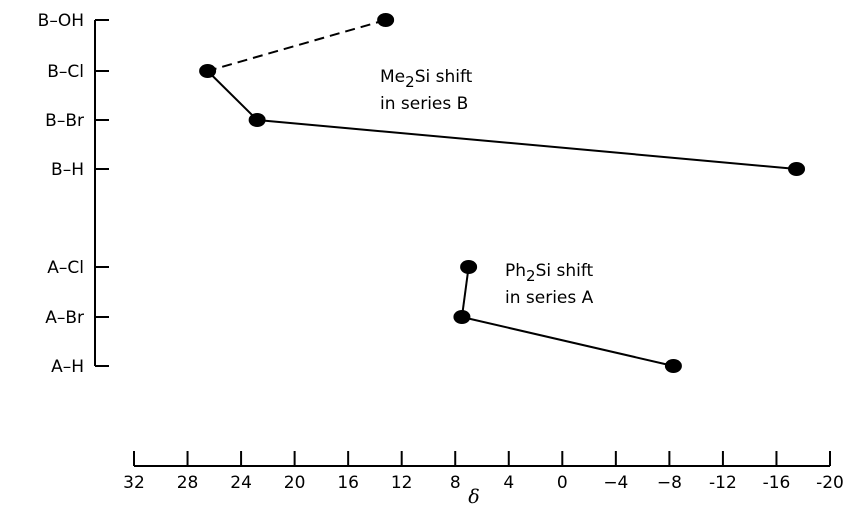 Image resolution: width=851 pixels, height=508 pixels. What do you see at coordinates (424, 104) in the screenshot?
I see `annotation-text: in series B` at bounding box center [424, 104].